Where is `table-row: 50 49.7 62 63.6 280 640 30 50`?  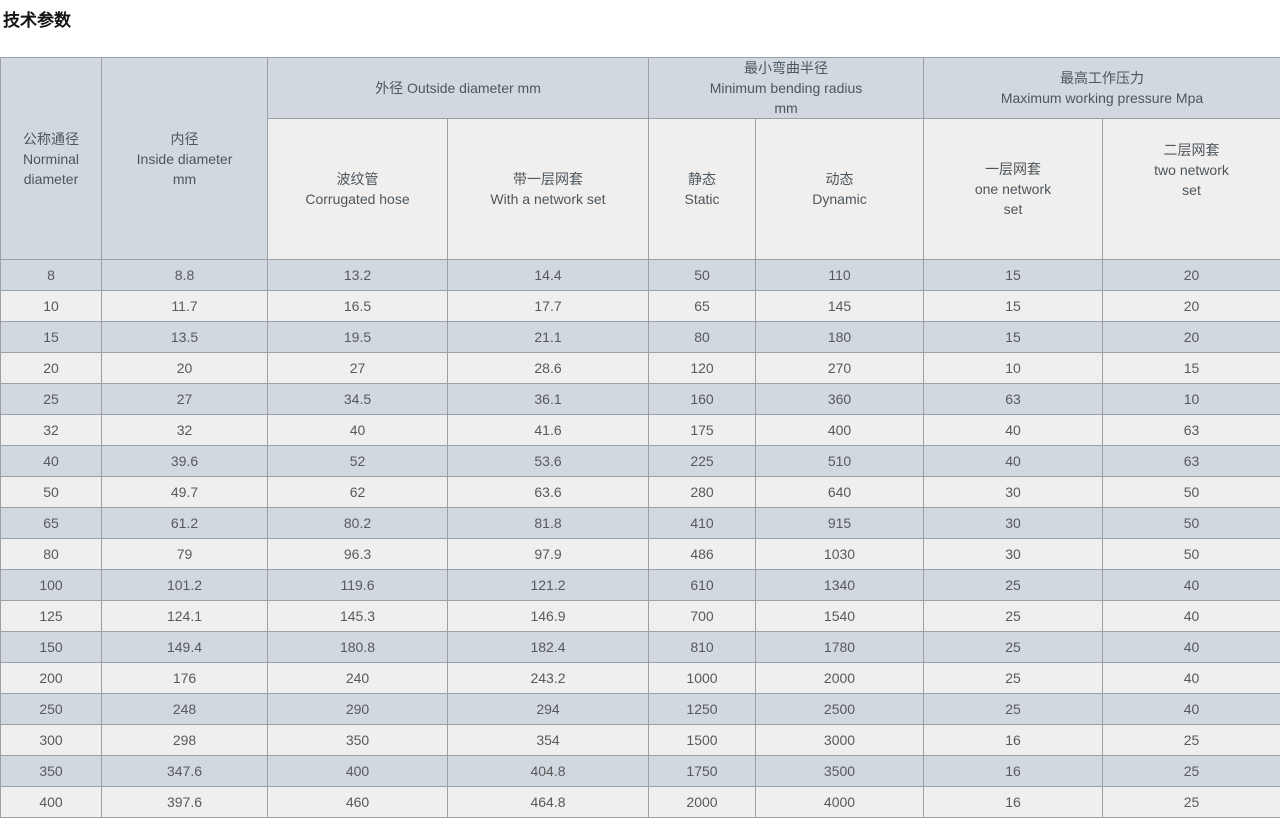
table-row: 50 49.7 62 63.6 280 640 30 50 is located at coordinates (640, 492).